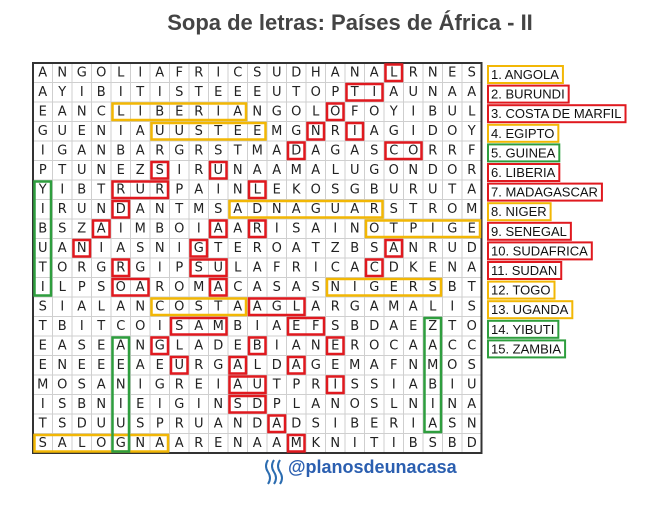  What do you see at coordinates (258, 150) in the screenshot?
I see `grid-row: IGANBARGRSTMADAGASCORRF` at bounding box center [258, 150].